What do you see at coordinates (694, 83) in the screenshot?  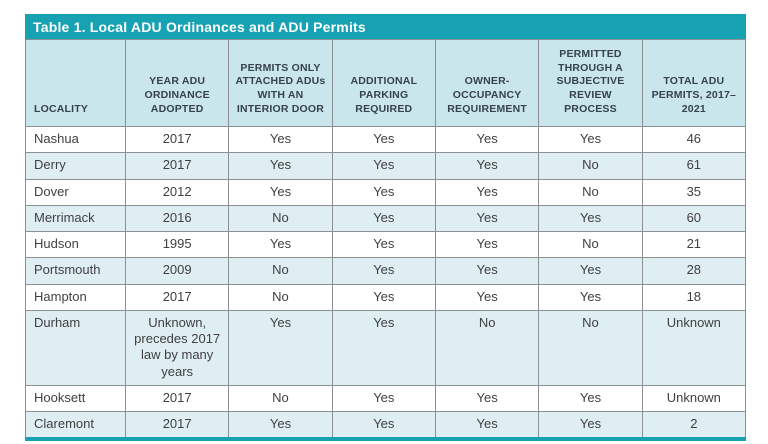 I see `column-header: TOTAL ADU PERMITS, 2017–2021` at bounding box center [694, 83].